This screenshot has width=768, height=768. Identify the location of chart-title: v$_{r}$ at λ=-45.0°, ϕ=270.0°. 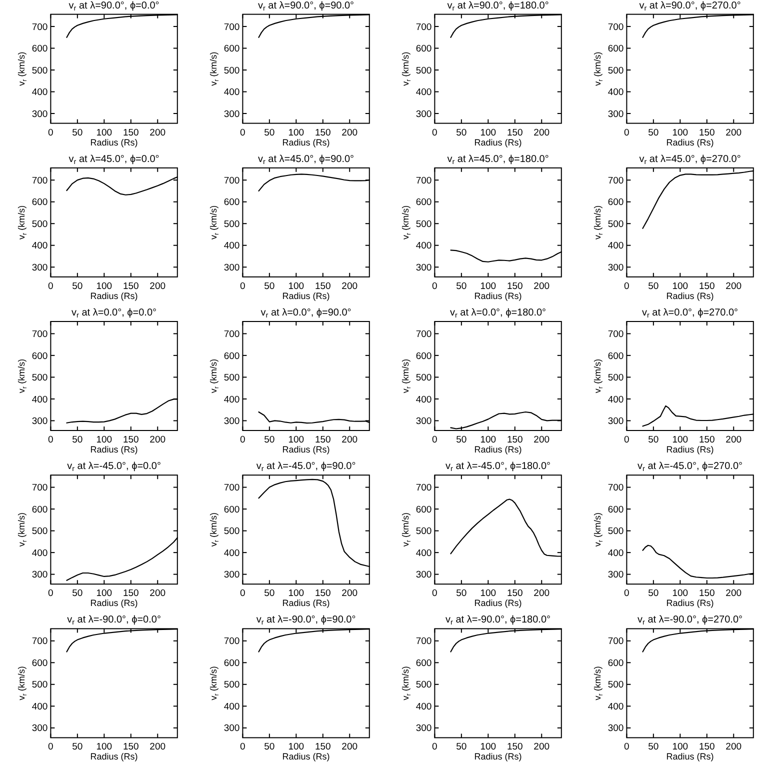
(690, 467).